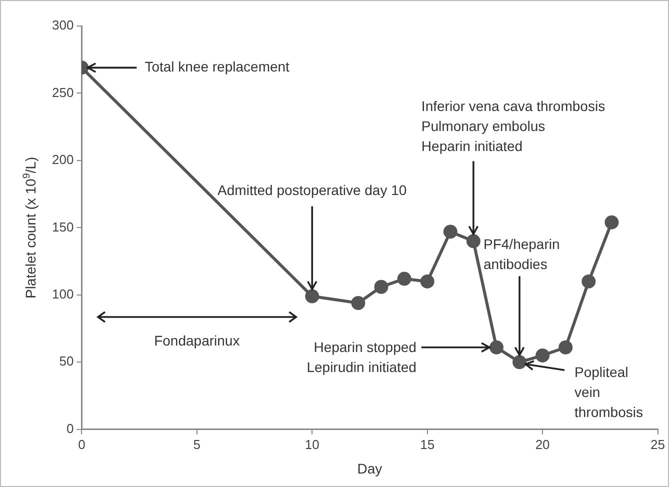 The image size is (669, 487). What do you see at coordinates (63, 160) in the screenshot?
I see `y-tick-label: 200` at bounding box center [63, 160].